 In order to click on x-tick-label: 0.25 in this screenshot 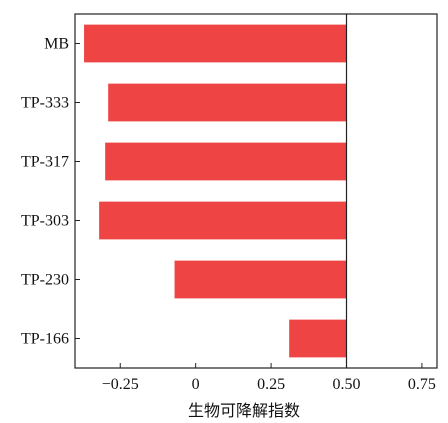, I will do `click(271, 384)`.